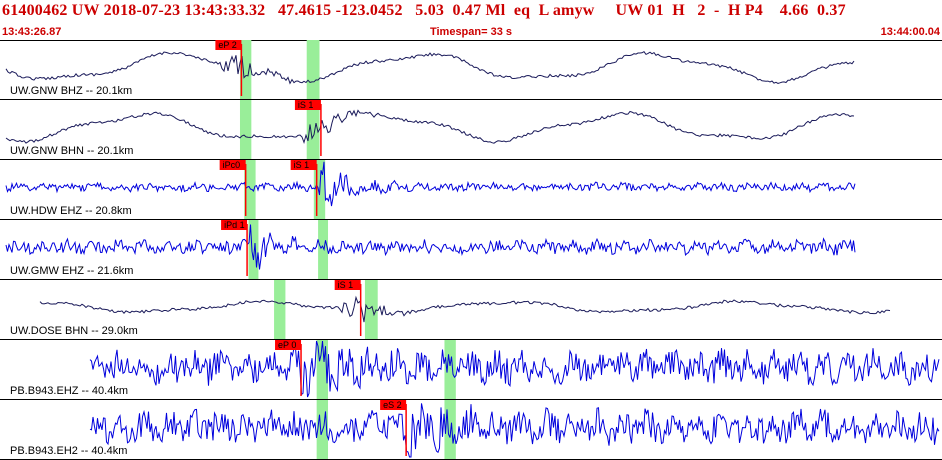 The image size is (942, 460). What do you see at coordinates (32, 32) in the screenshot?
I see `start-time: 13:43:26.87` at bounding box center [32, 32].